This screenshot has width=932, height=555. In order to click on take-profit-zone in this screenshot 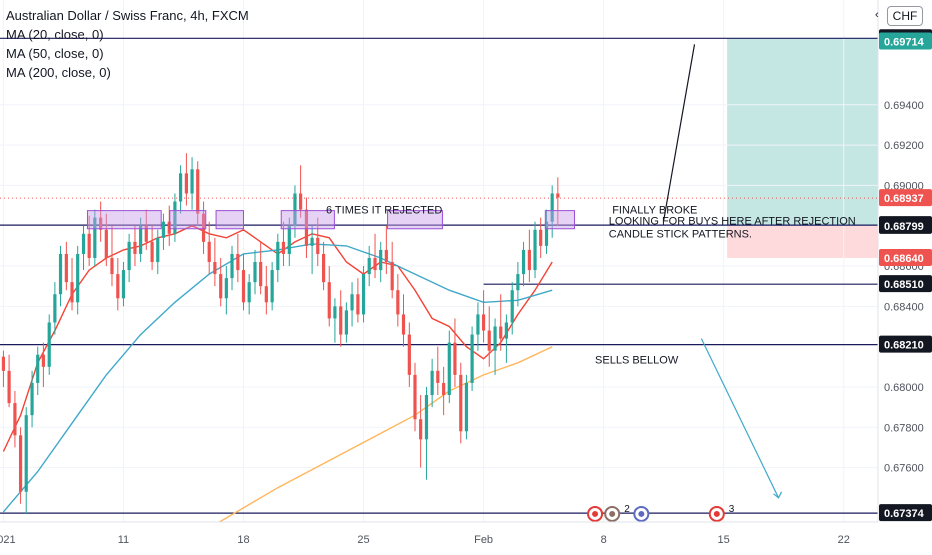, I will do `click(804, 132)`.